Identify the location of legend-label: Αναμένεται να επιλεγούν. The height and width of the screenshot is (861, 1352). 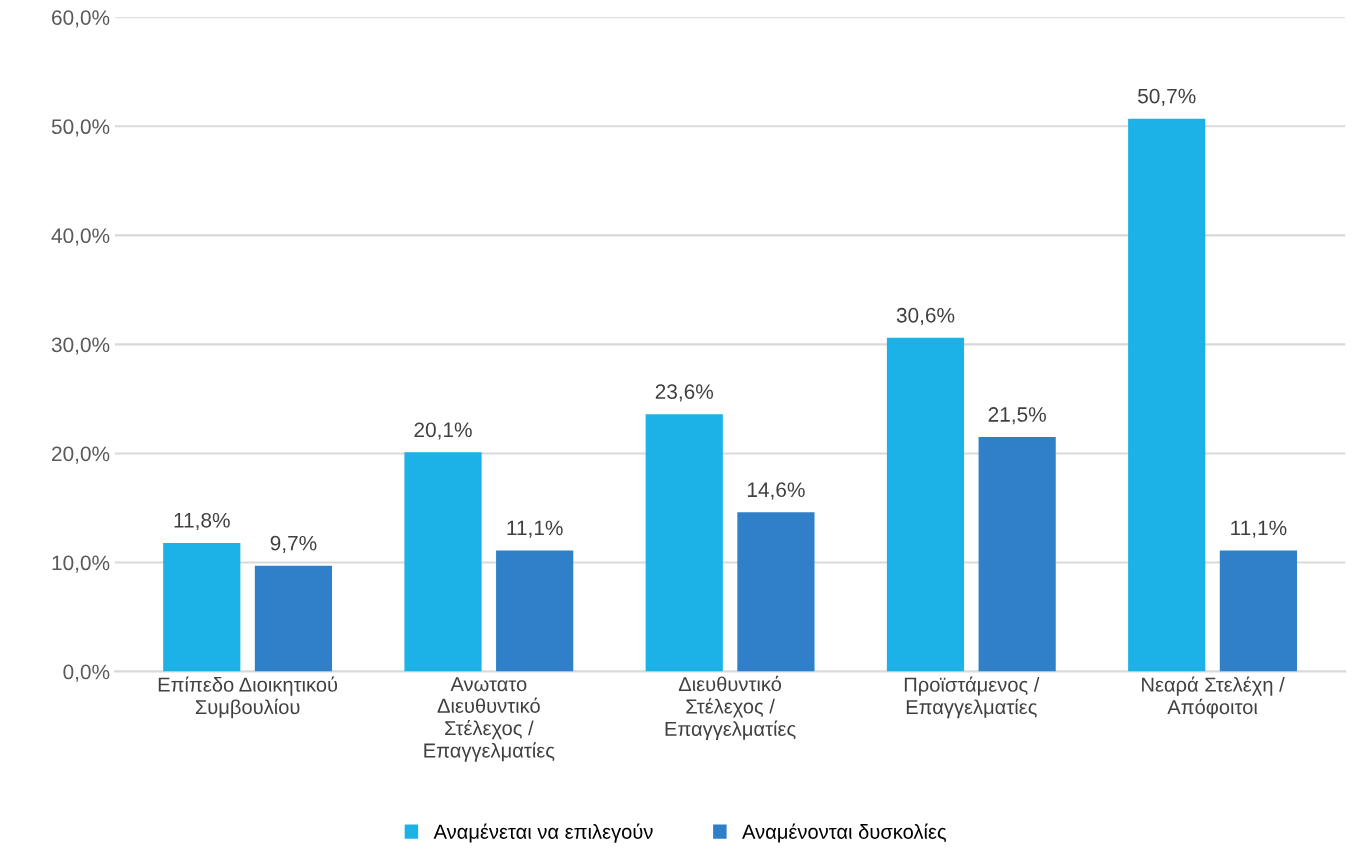
(543, 833).